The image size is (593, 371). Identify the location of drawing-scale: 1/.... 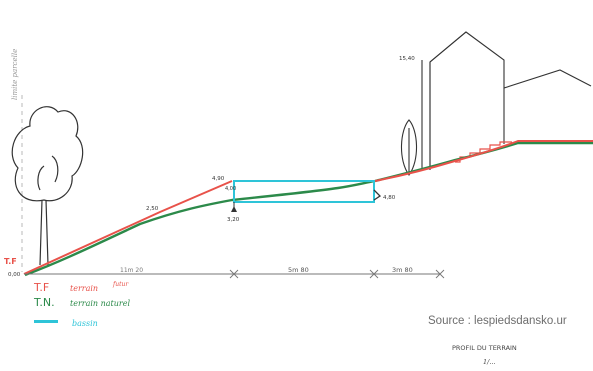
(489, 362).